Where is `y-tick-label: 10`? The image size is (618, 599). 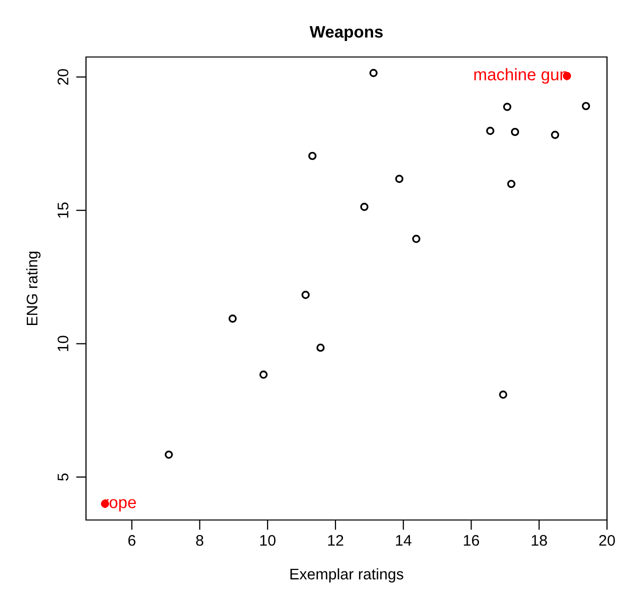 y-tick-label: 10 is located at coordinates (63, 344).